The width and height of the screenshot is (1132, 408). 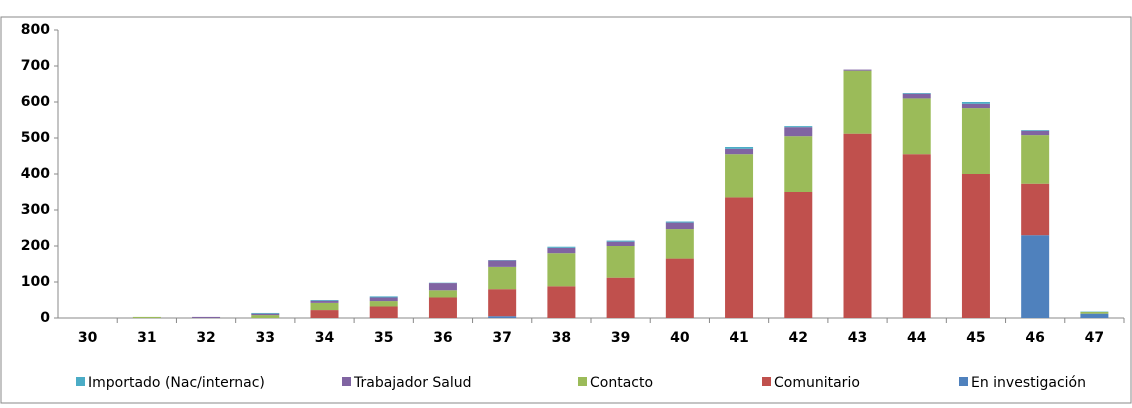 What do you see at coordinates (35, 66) in the screenshot?
I see `y-tick-label: 700` at bounding box center [35, 66].